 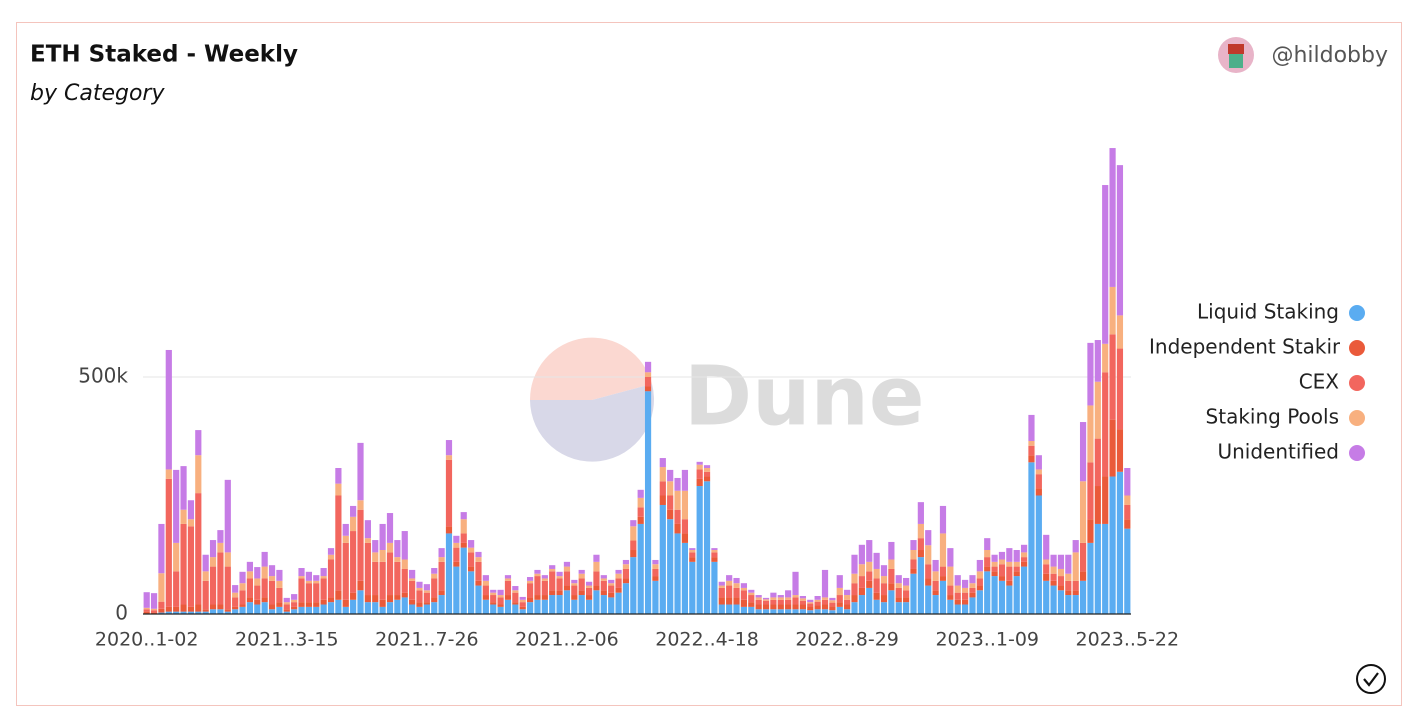 What do you see at coordinates (567, 640) in the screenshot?
I see `x-tick-label: 2021..2-06` at bounding box center [567, 640].